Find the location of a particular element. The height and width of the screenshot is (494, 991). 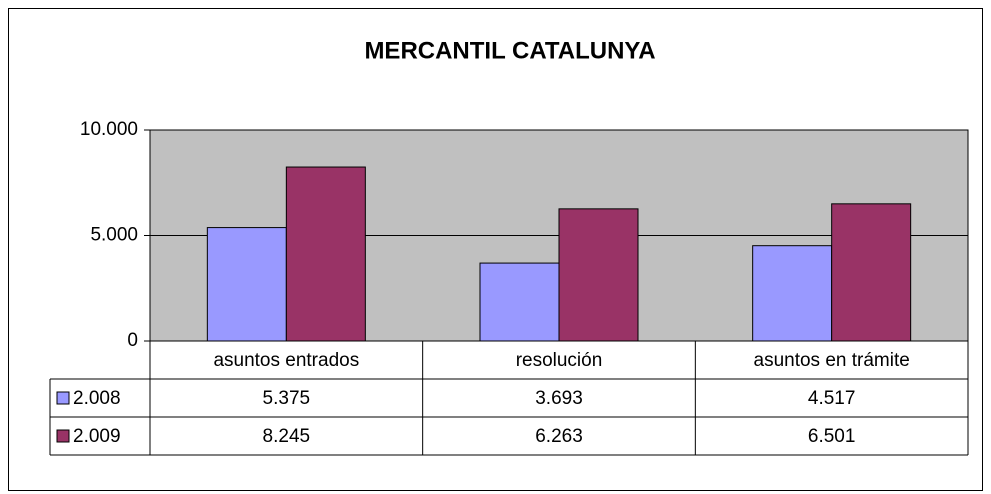

x-tick-label: asuntos entrados is located at coordinates (286, 360).